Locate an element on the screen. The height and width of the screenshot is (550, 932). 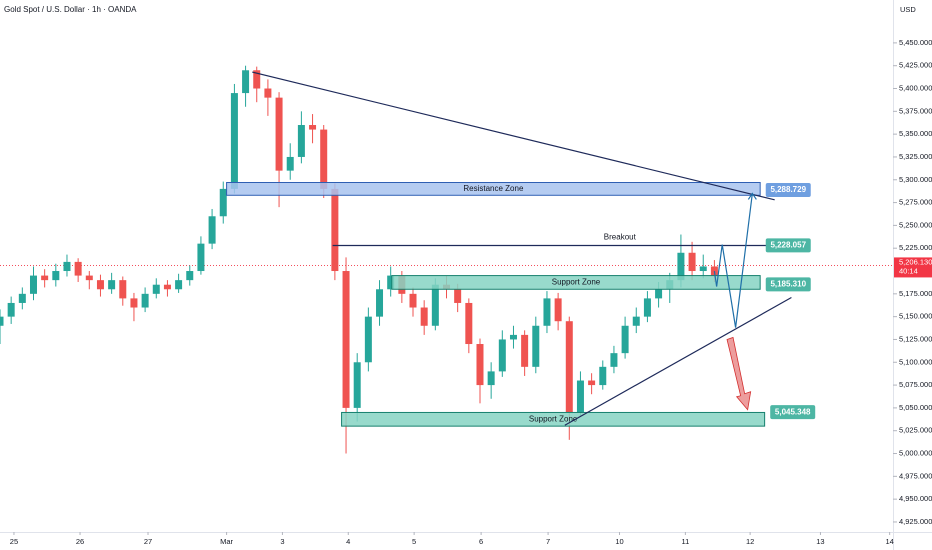
y-tick-label: 5,350.000 is located at coordinates (915, 133).